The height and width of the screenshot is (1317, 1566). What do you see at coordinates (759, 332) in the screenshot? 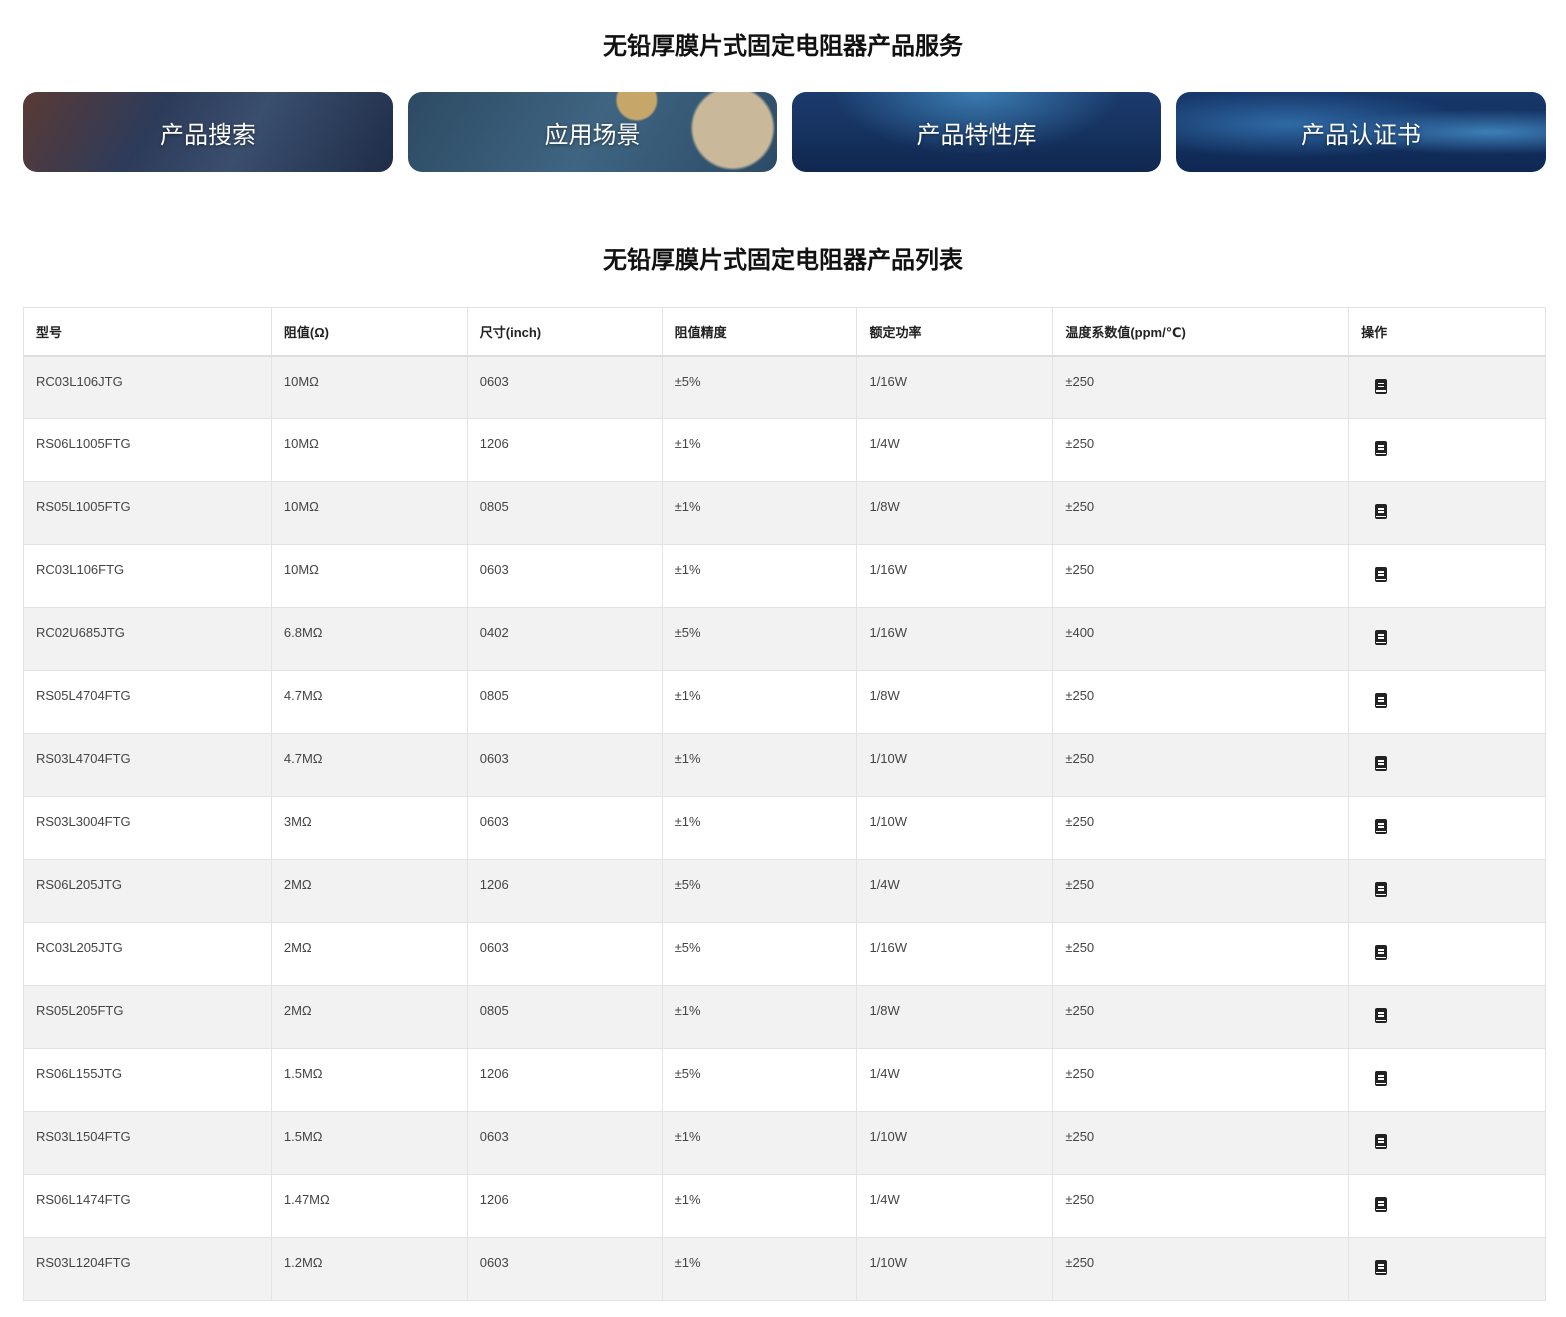
I see `header-tolerance: 阻值精度` at bounding box center [759, 332].